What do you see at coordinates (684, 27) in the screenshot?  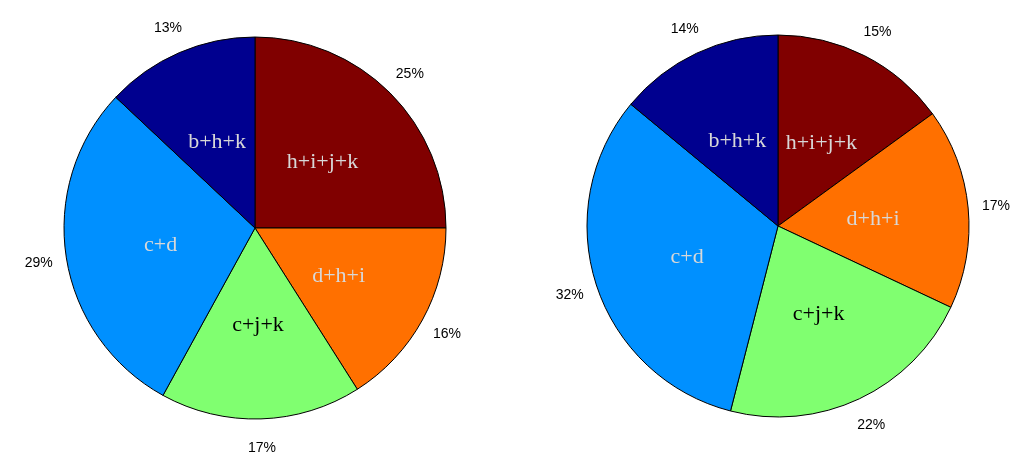 I see `data-label: 14%` at bounding box center [684, 27].